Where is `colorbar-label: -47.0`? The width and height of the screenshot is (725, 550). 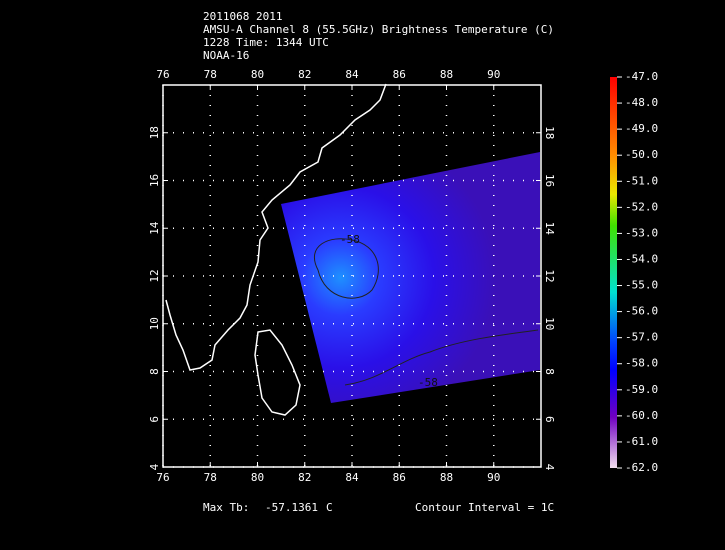 colorbar-label: -47.0 is located at coordinates (641, 76).